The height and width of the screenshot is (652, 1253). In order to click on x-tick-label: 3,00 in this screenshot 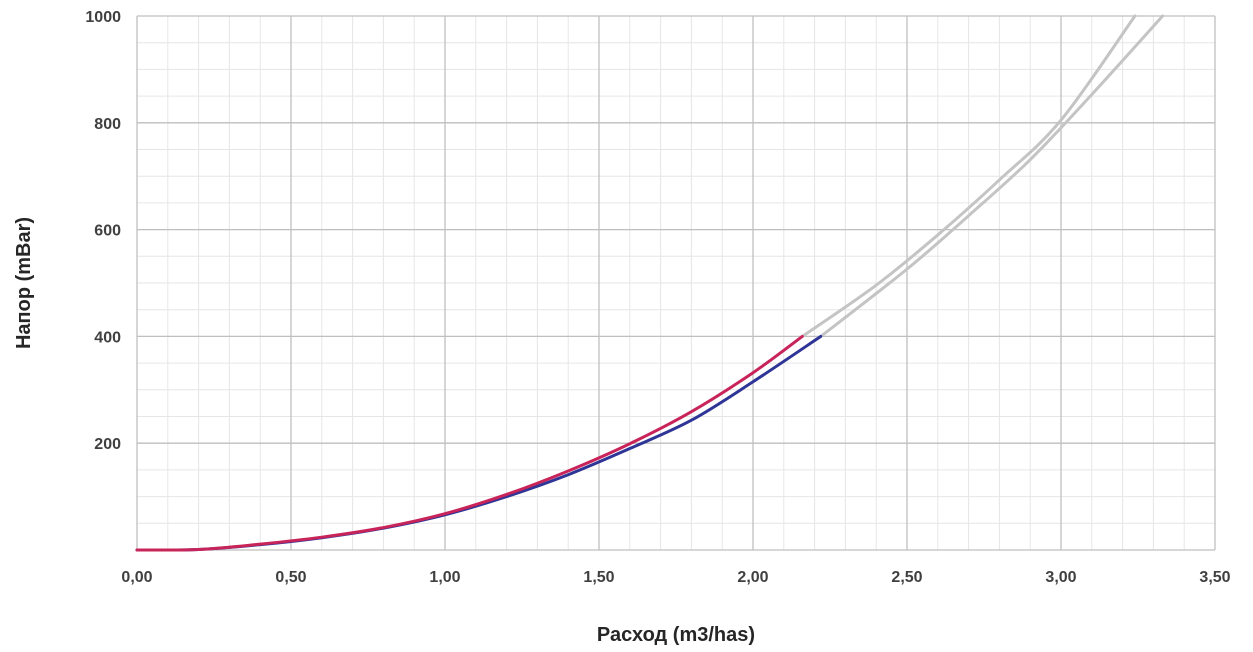, I will do `click(1060, 577)`.